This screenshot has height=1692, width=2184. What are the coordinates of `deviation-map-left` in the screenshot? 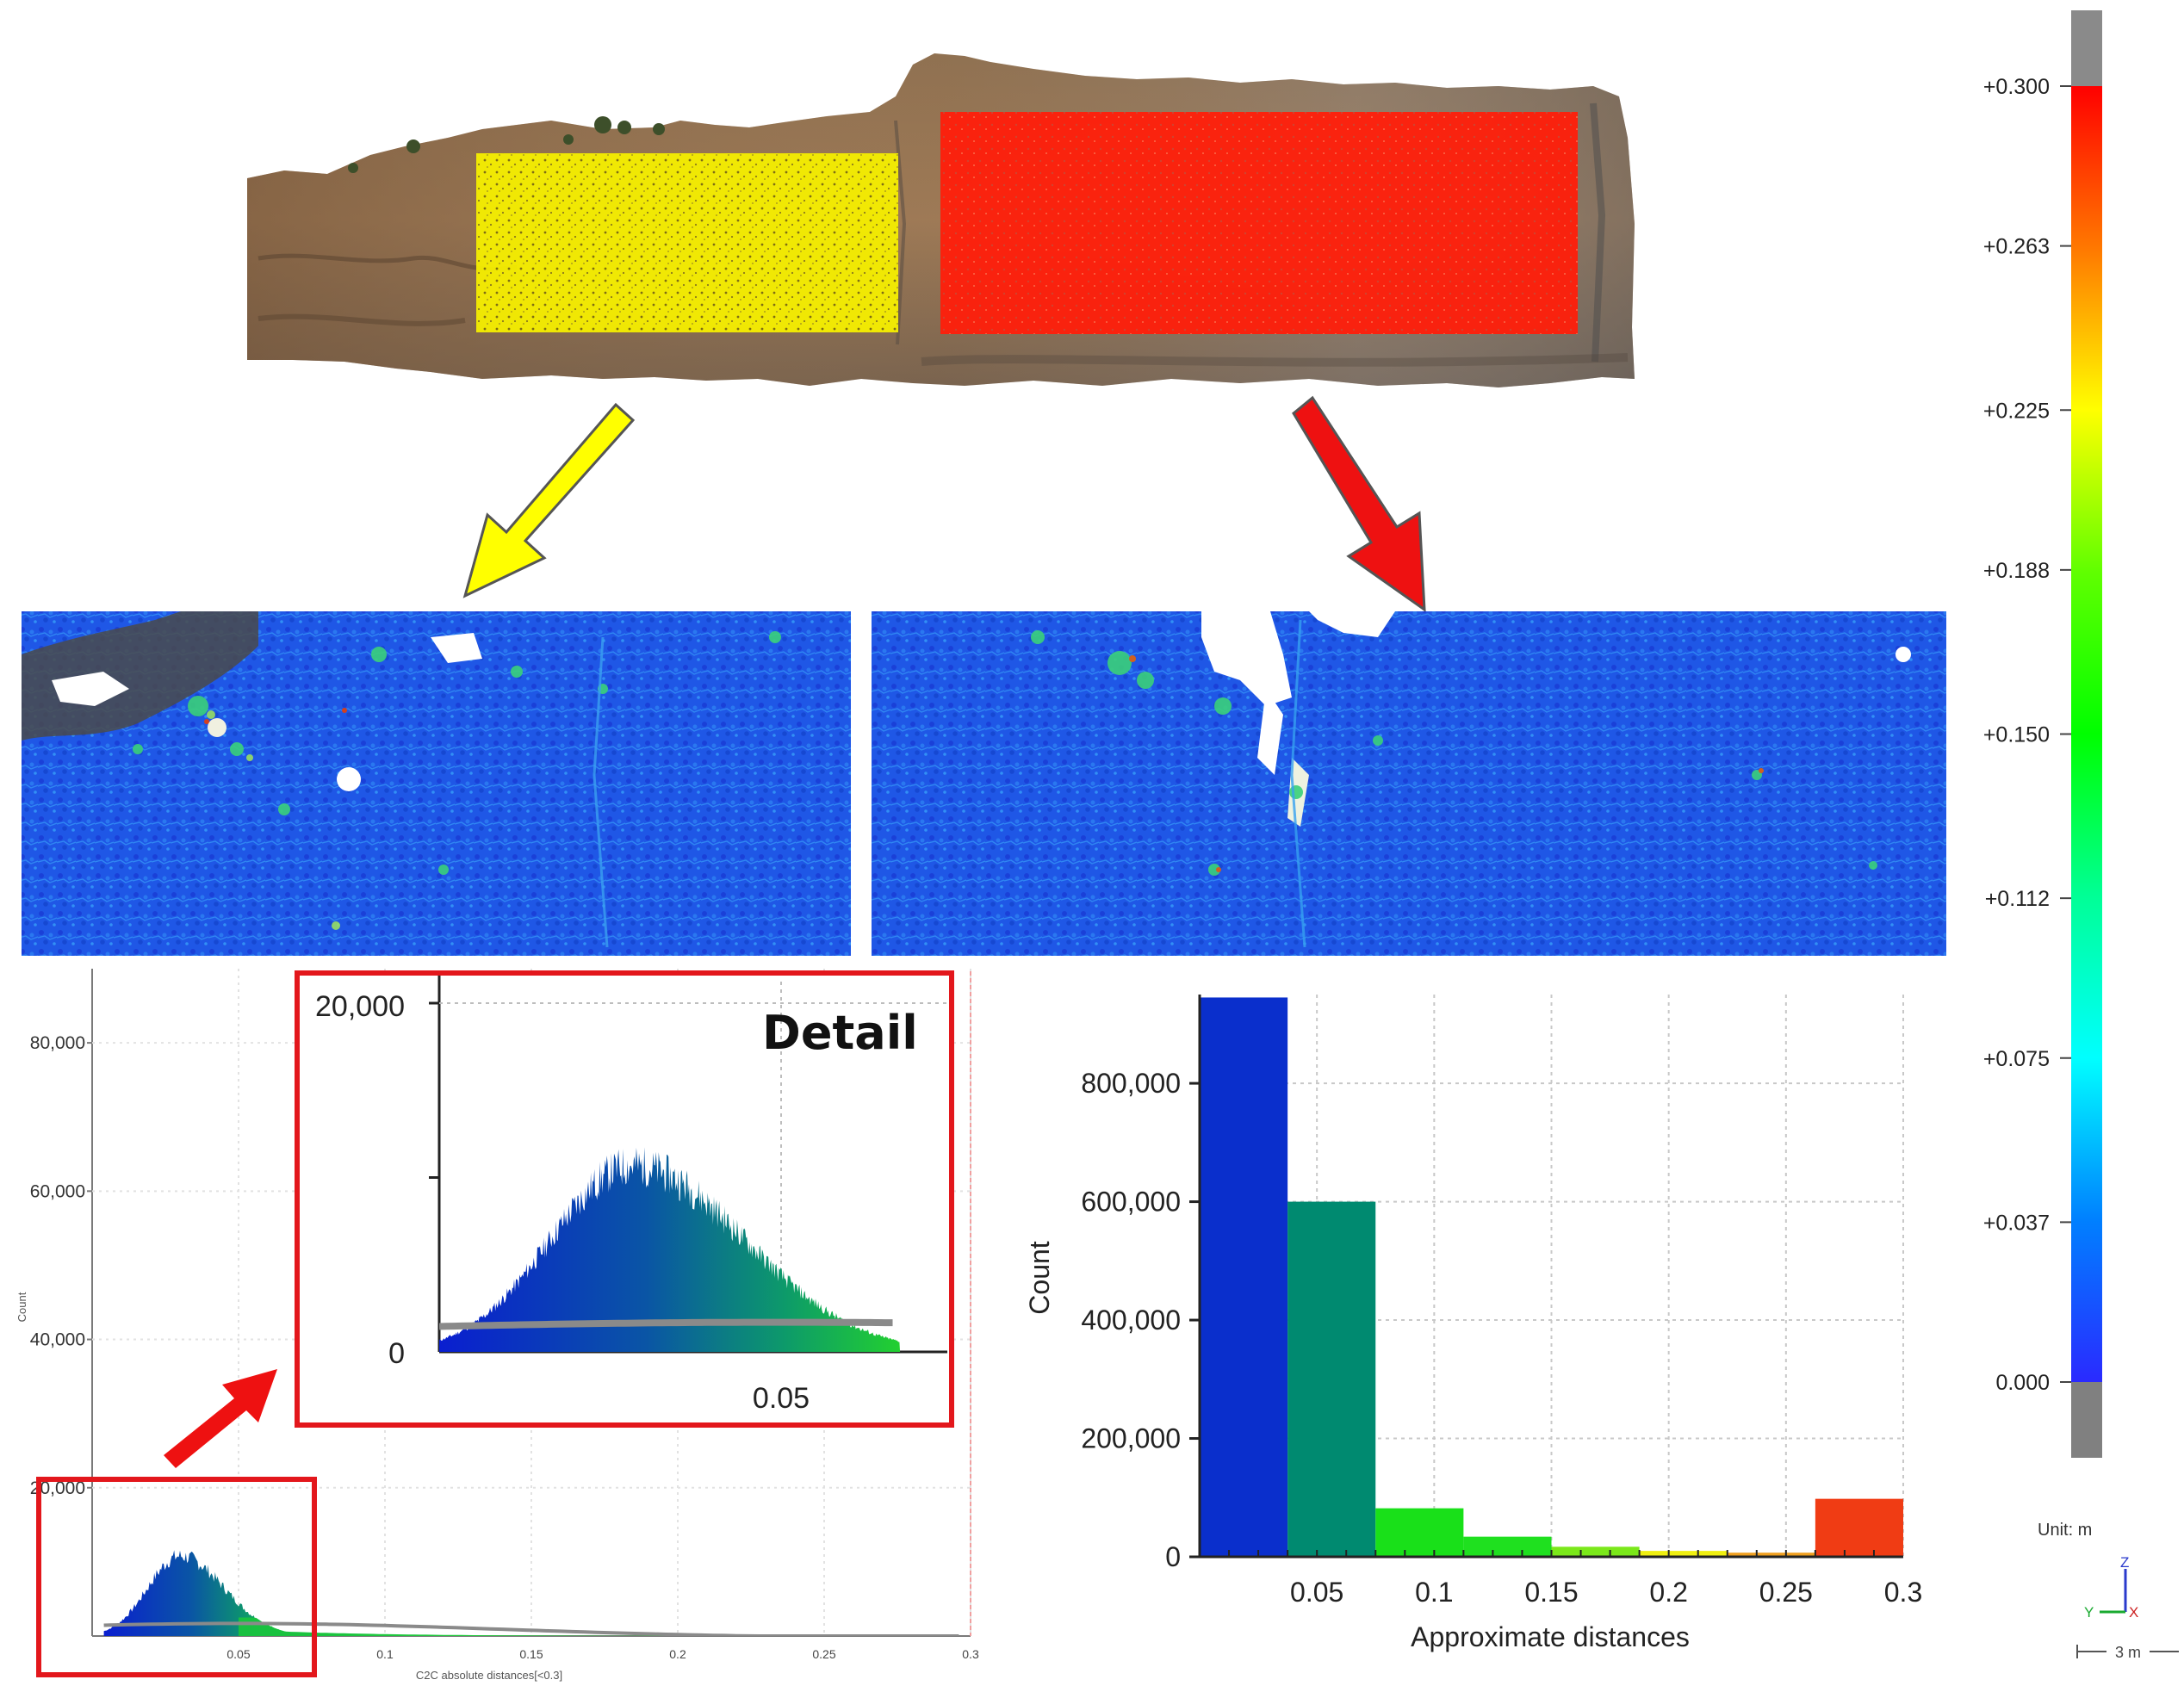 It's located at (437, 783).